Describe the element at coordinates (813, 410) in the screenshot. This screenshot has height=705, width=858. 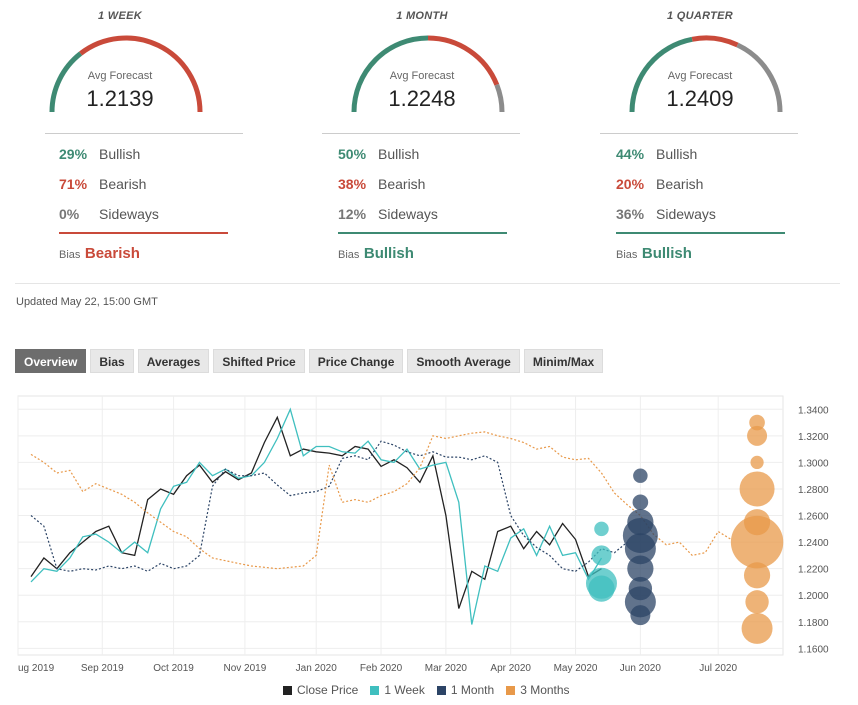
I see `y-tick-label: 1.3400` at that location.